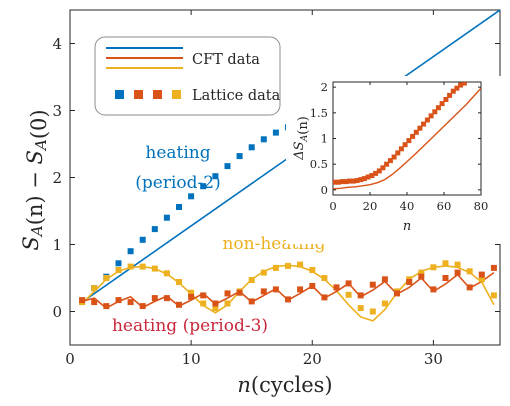  What do you see at coordinates (57, 245) in the screenshot?
I see `main-y-tick-label: 1` at bounding box center [57, 245].